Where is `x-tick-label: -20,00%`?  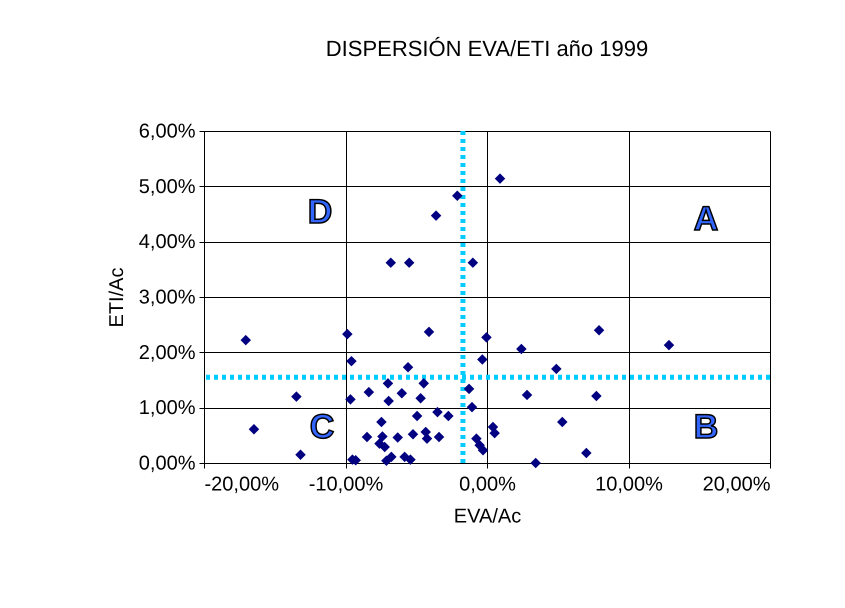 x-tick-label: -20,00% is located at coordinates (242, 485).